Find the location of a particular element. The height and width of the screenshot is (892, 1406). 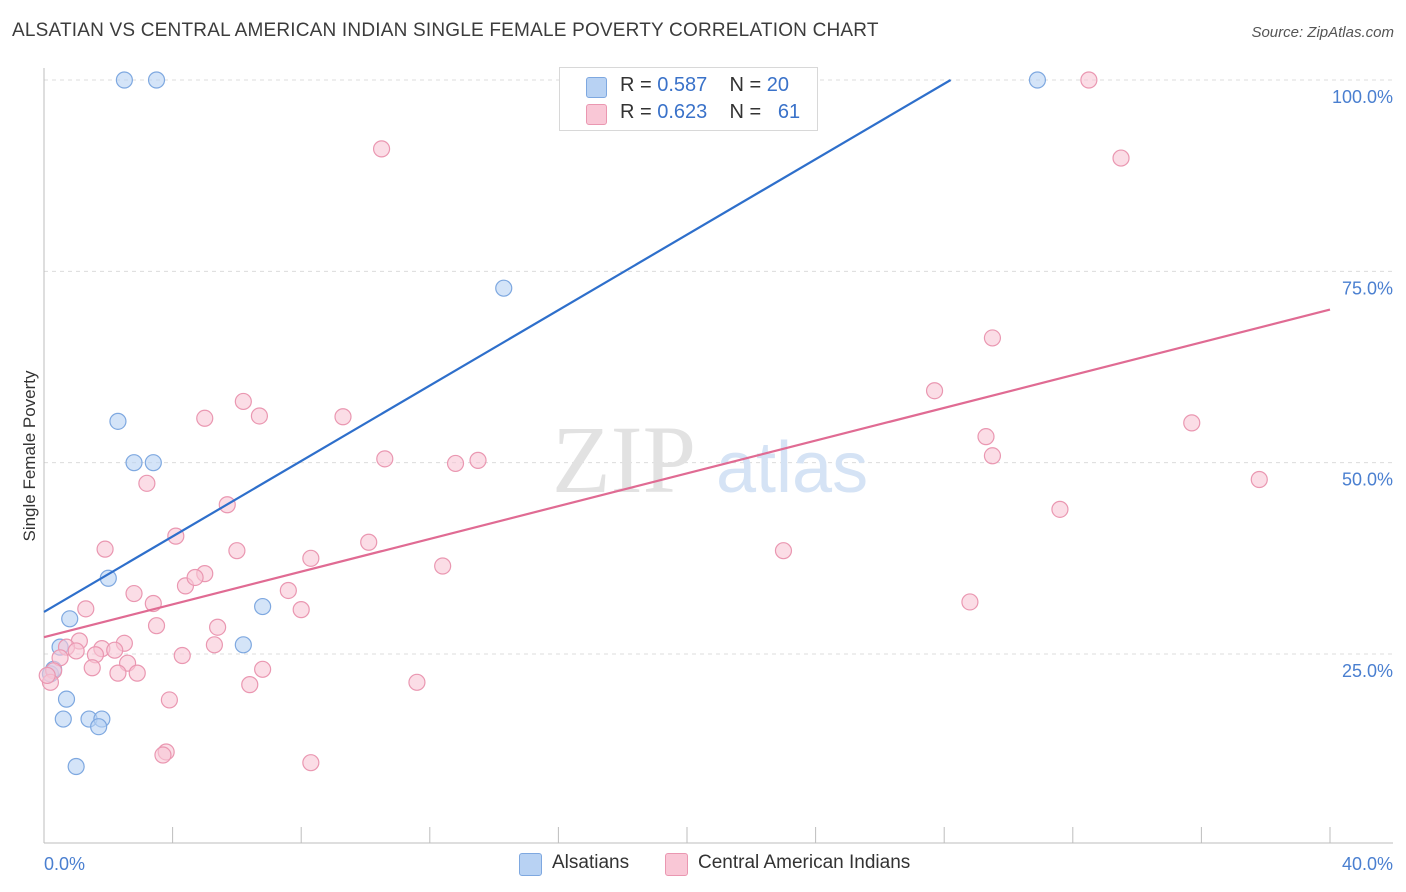

bottom-legend-swatch-blue is located at coordinates (530, 864).